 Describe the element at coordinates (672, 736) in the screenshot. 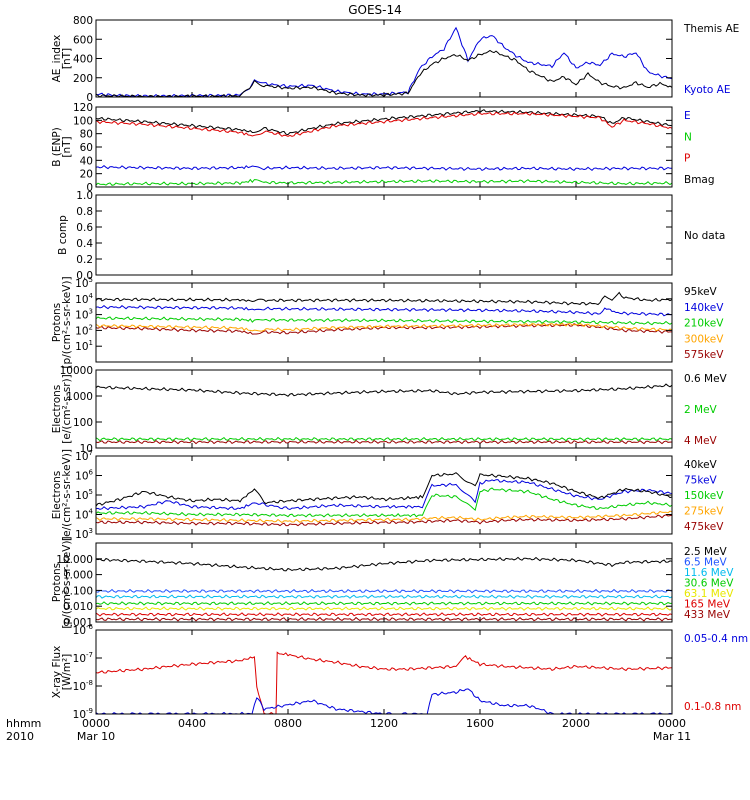

I see `date-label: Mar 11` at that location.